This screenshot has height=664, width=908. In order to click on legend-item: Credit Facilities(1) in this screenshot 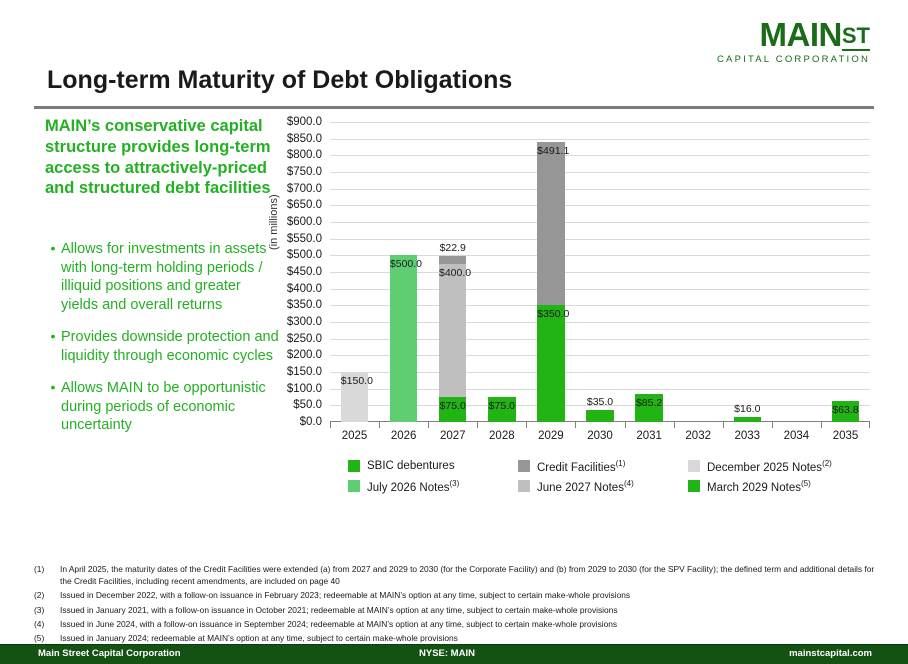, I will do `click(603, 466)`.